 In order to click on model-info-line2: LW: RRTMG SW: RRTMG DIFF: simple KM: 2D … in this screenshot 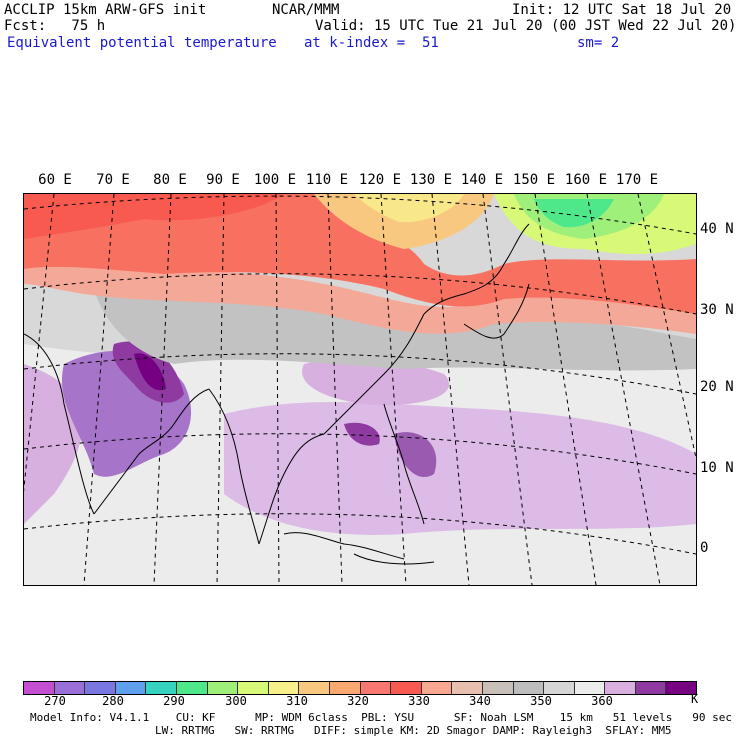, I will do `click(413, 730)`.